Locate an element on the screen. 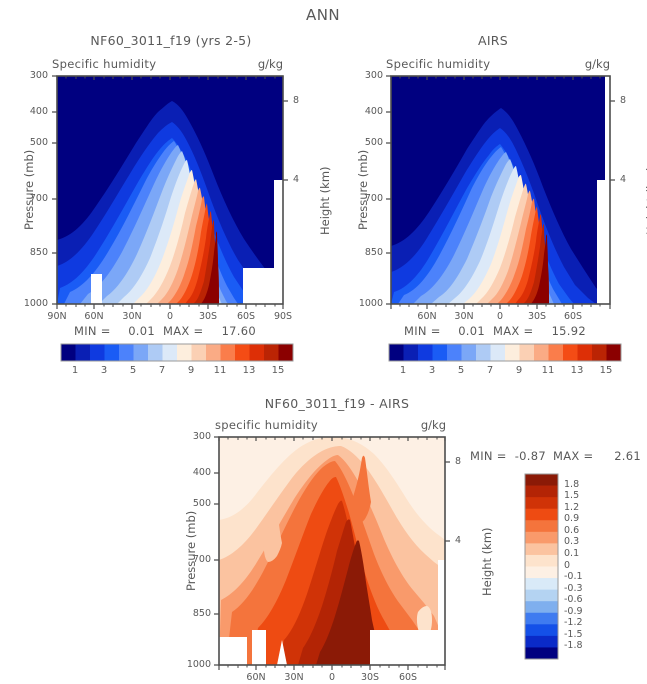 This screenshot has height=684, width=647. cb-model-tick-13: 13 is located at coordinates (249, 370).